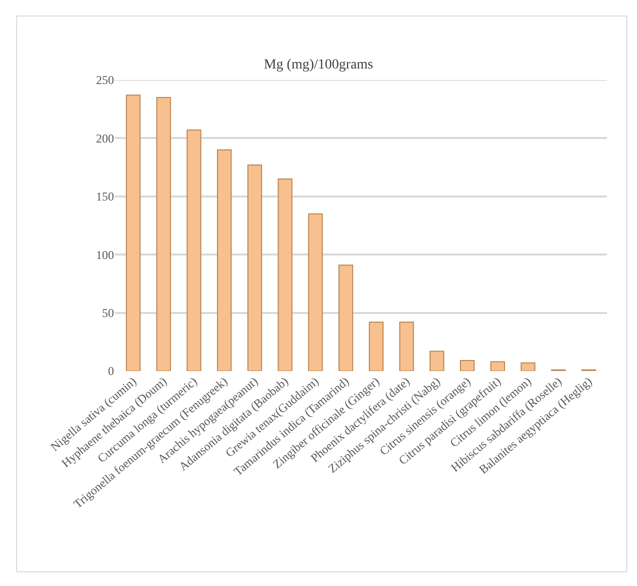 This screenshot has width=637, height=586. I want to click on y-tick-label: 150, so click(105, 197).